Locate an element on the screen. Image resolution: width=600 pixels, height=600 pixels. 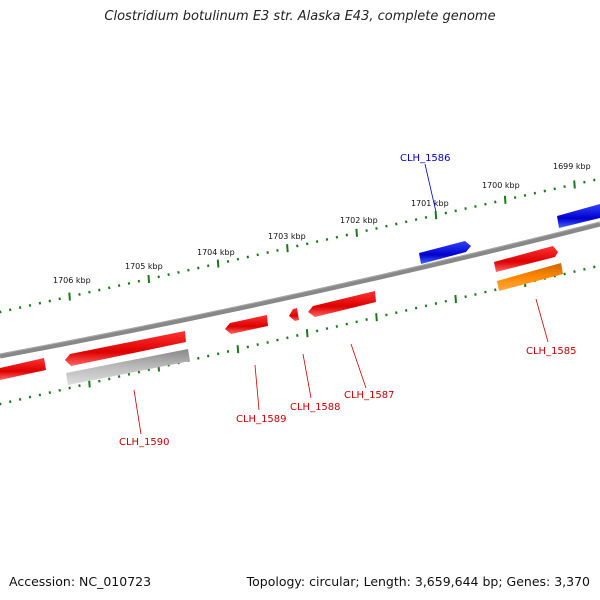
gene-label-clh-1588: CLH_1588 is located at coordinates (315, 407).